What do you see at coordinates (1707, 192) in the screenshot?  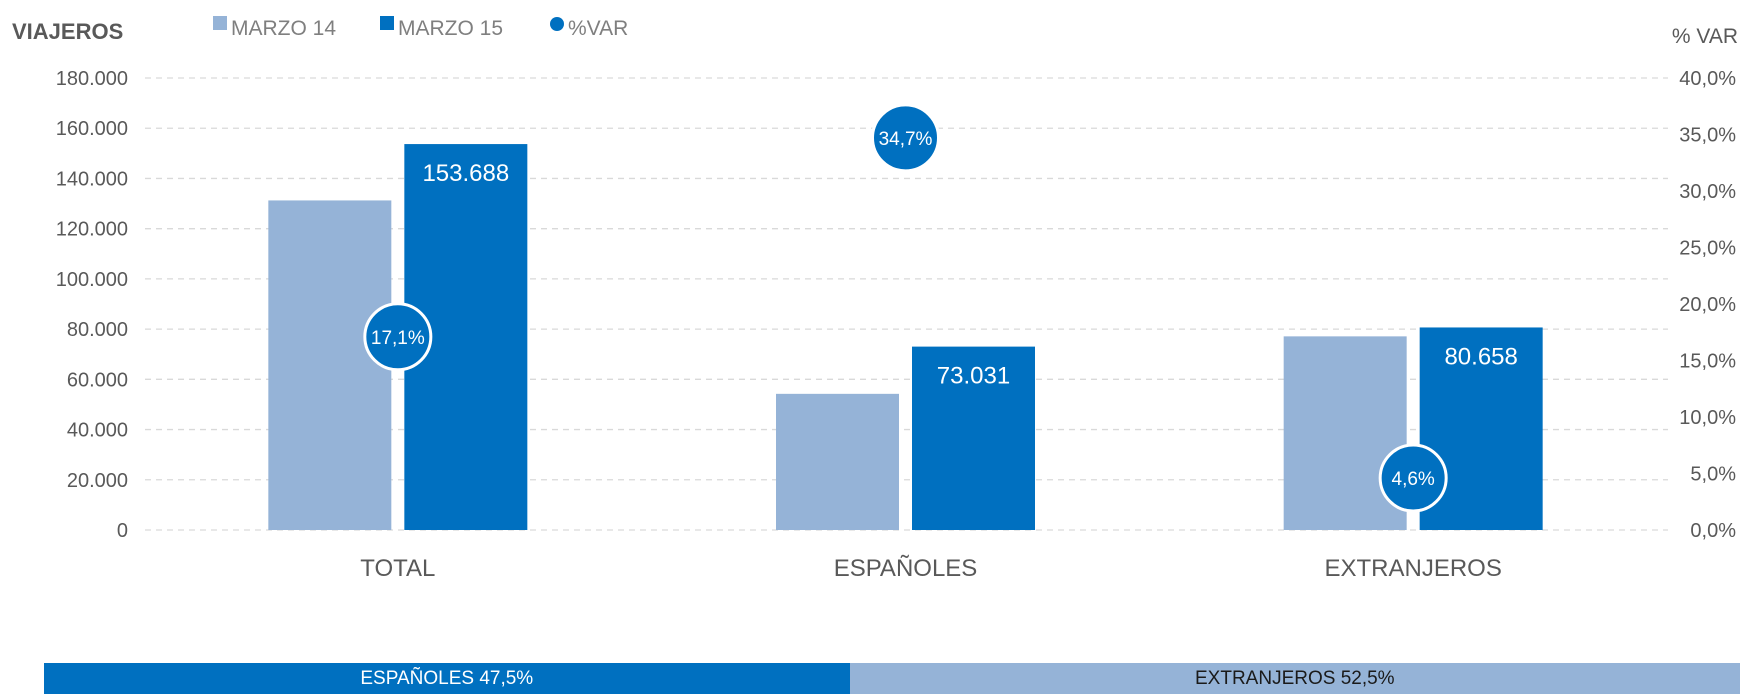 I see `y2-tick-label: 30,0%` at bounding box center [1707, 192].